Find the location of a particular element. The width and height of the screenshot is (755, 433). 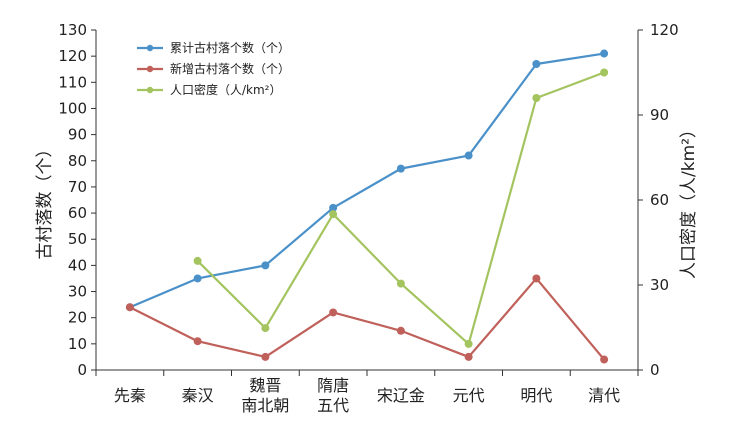

x-tick-label: 清代 is located at coordinates (604, 395).